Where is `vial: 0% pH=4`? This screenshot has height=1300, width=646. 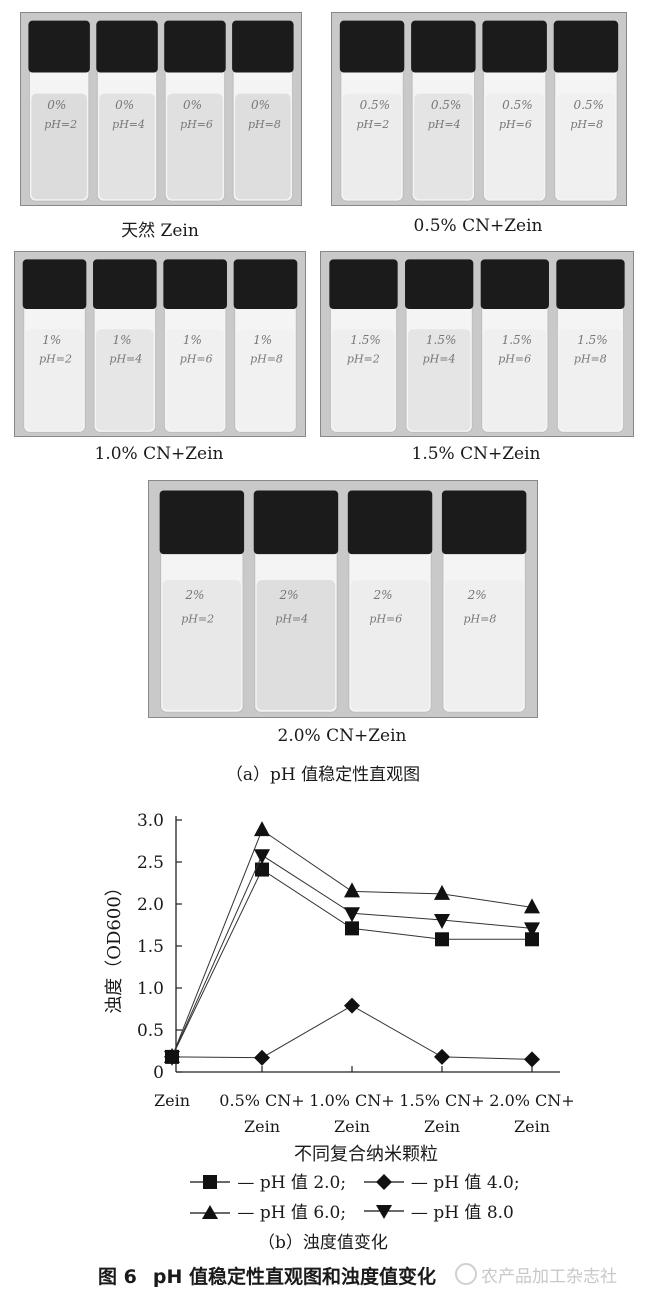 vial: 0% pH=4 is located at coordinates (127, 111).